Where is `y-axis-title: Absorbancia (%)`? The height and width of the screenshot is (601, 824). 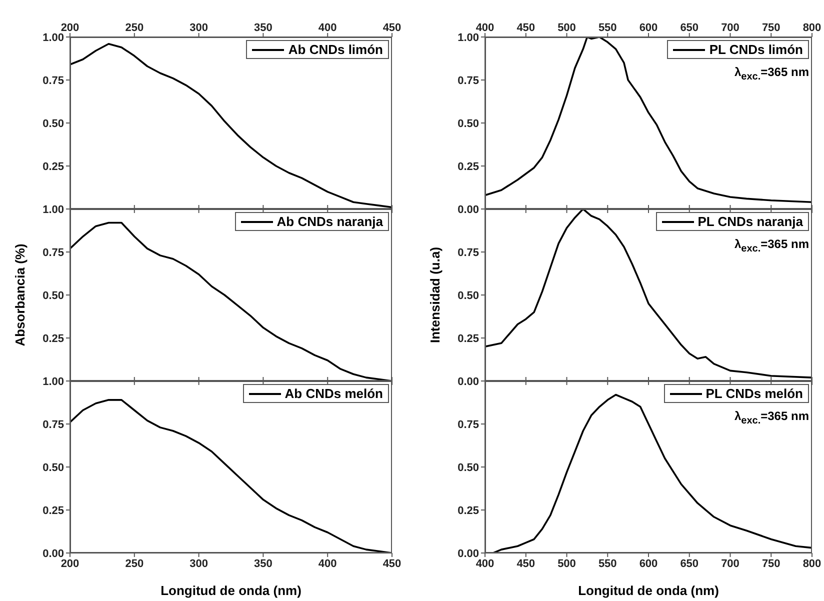 y-axis-title: Absorbancia (%) is located at coordinates (20, 295).